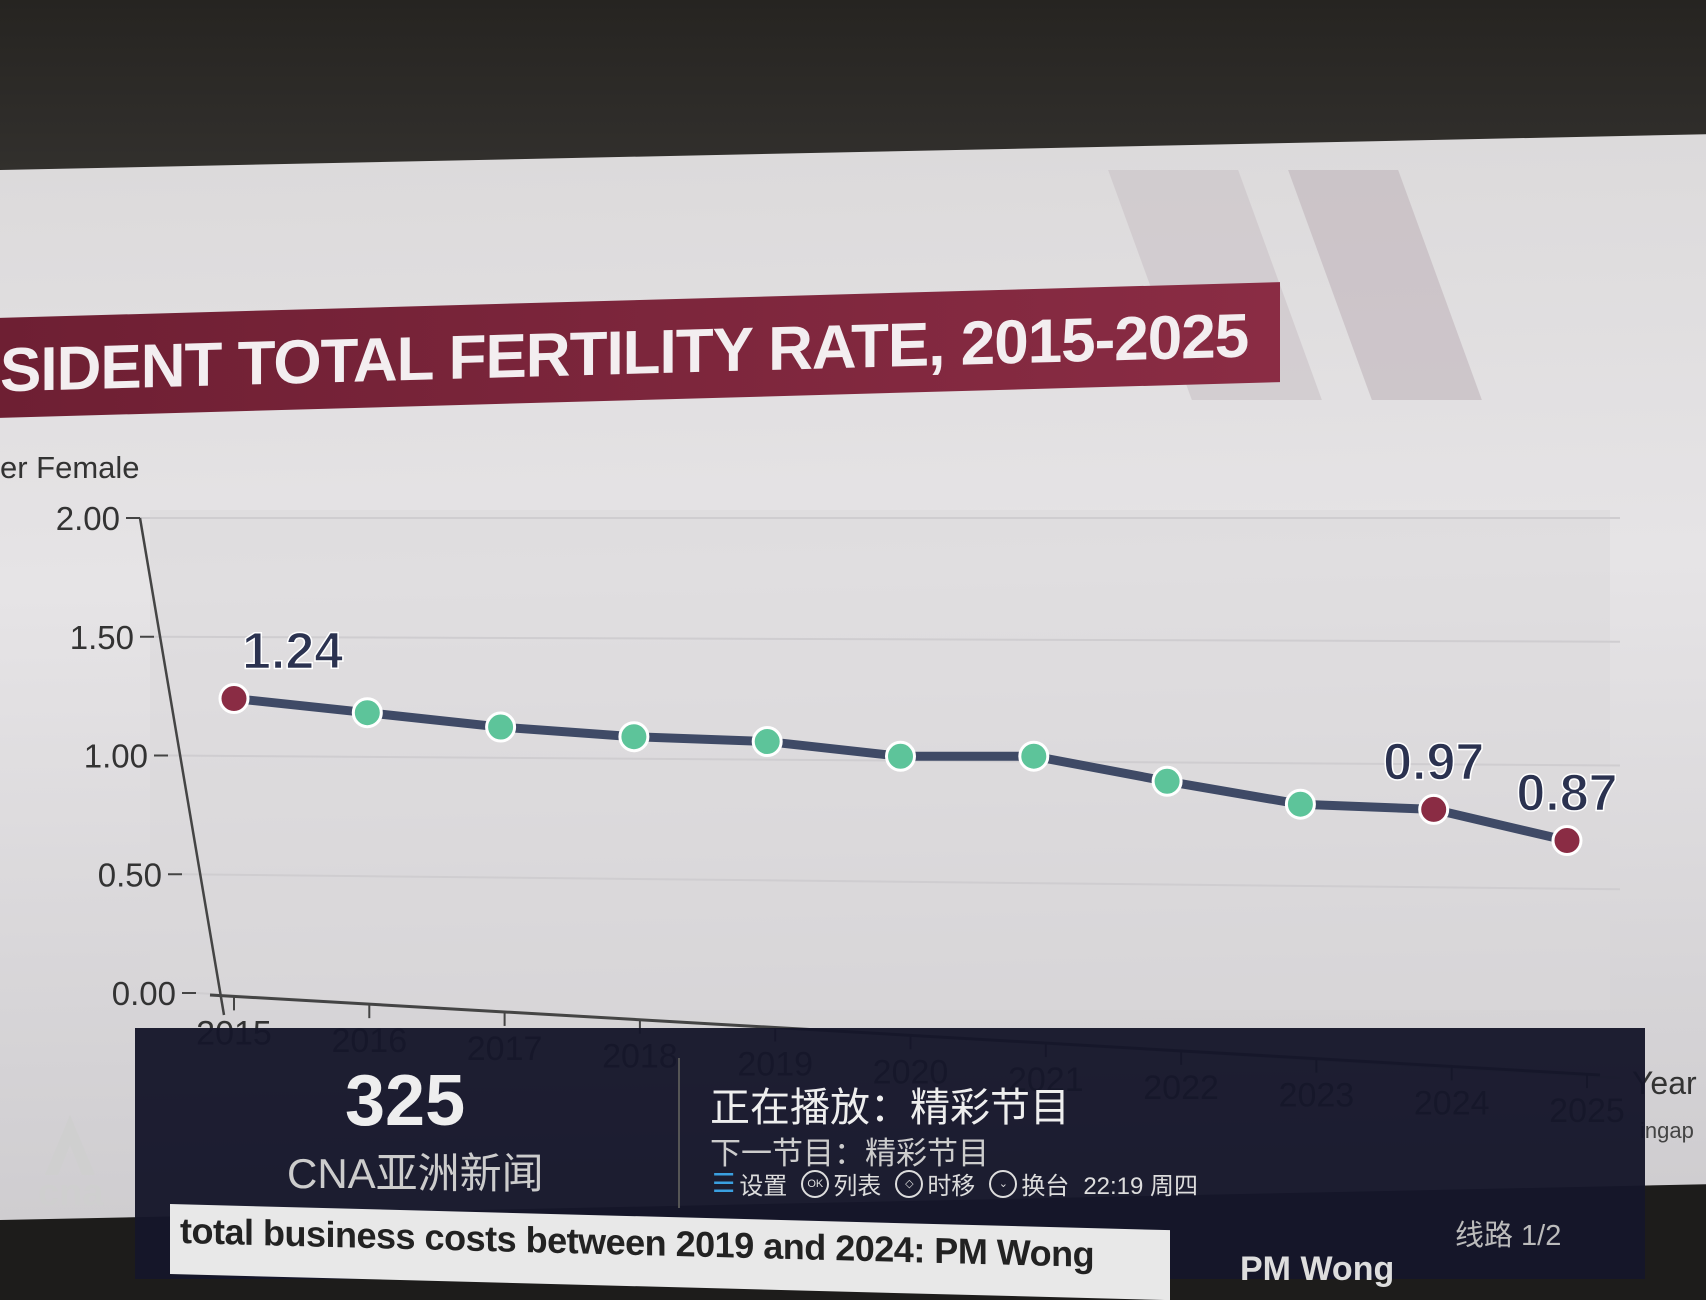 The height and width of the screenshot is (1300, 1706). What do you see at coordinates (900, 756) in the screenshot?
I see `data-point-2020` at bounding box center [900, 756].